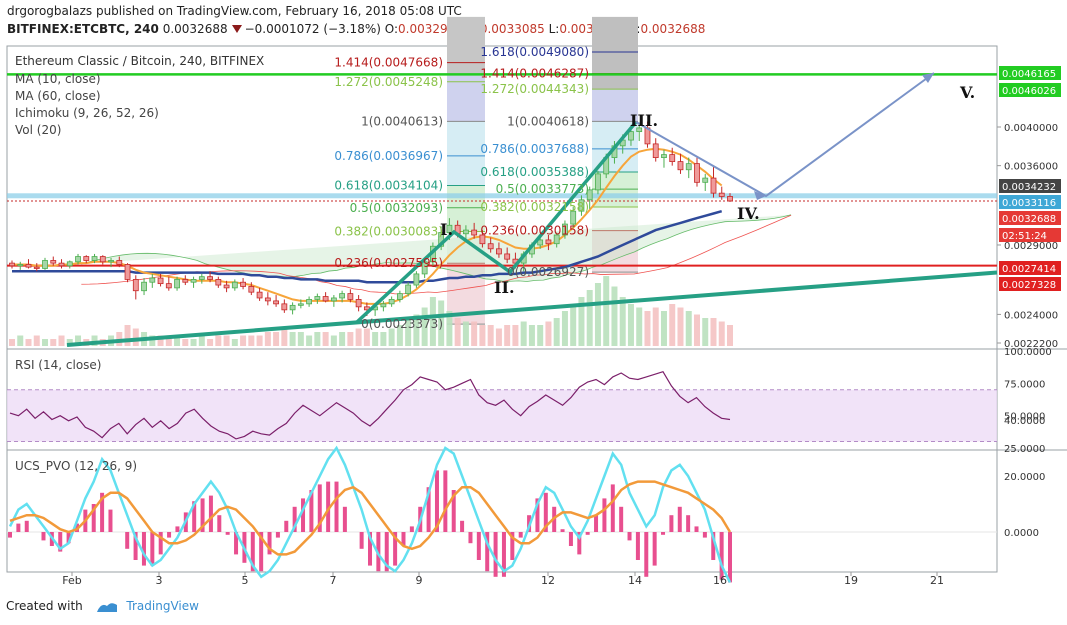  What do you see at coordinates (554, 29) in the screenshot?
I see `low-label: L:` at bounding box center [554, 29].